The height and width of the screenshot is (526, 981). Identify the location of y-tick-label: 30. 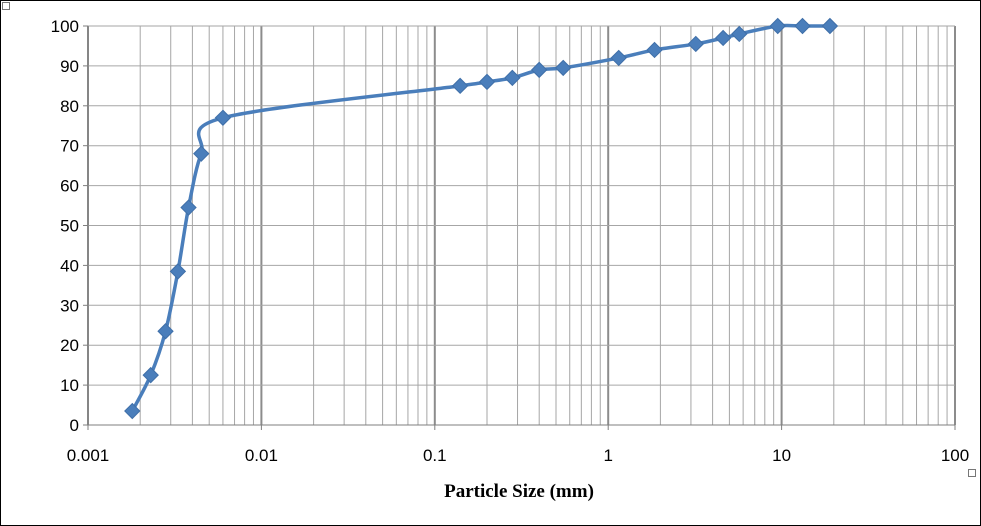
(69, 305).